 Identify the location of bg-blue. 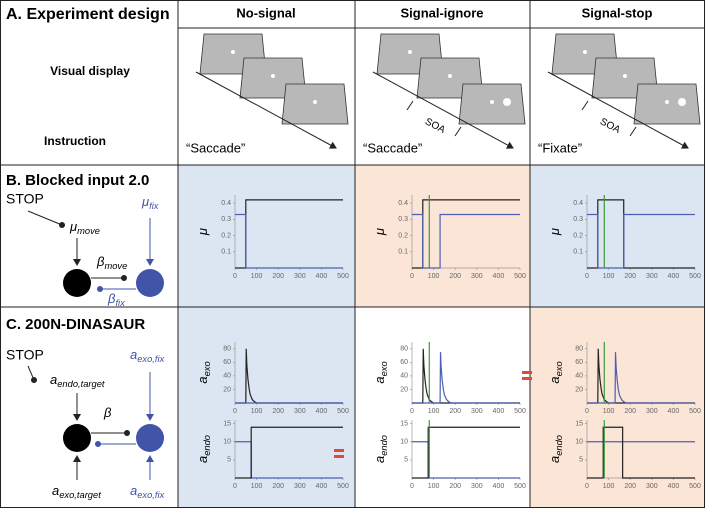
(617, 236).